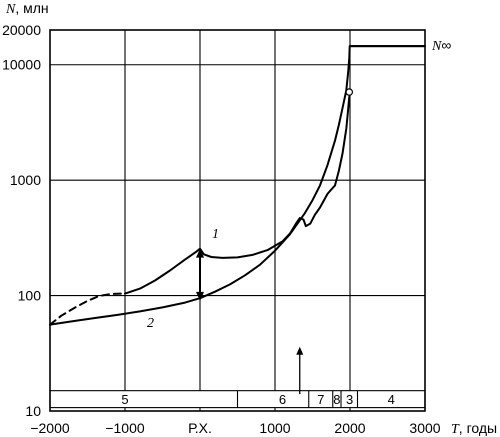  I want to click on x-tick-label: −2000, so click(50, 428).